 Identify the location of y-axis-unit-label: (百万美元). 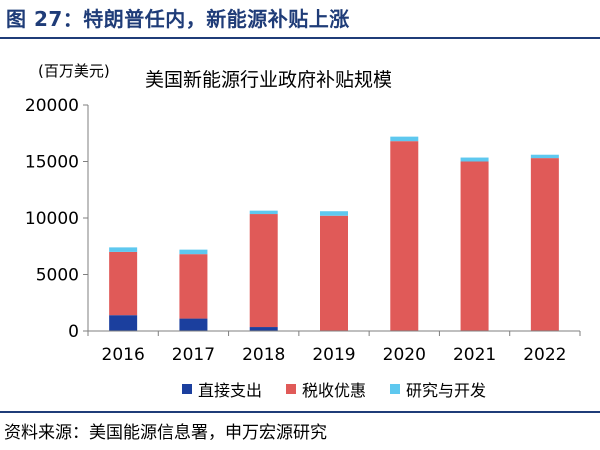
(74, 71).